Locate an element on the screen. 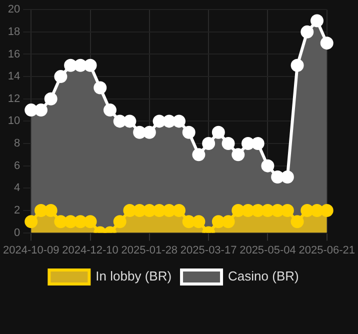  legend-label: In lobby (BR) is located at coordinates (134, 276).